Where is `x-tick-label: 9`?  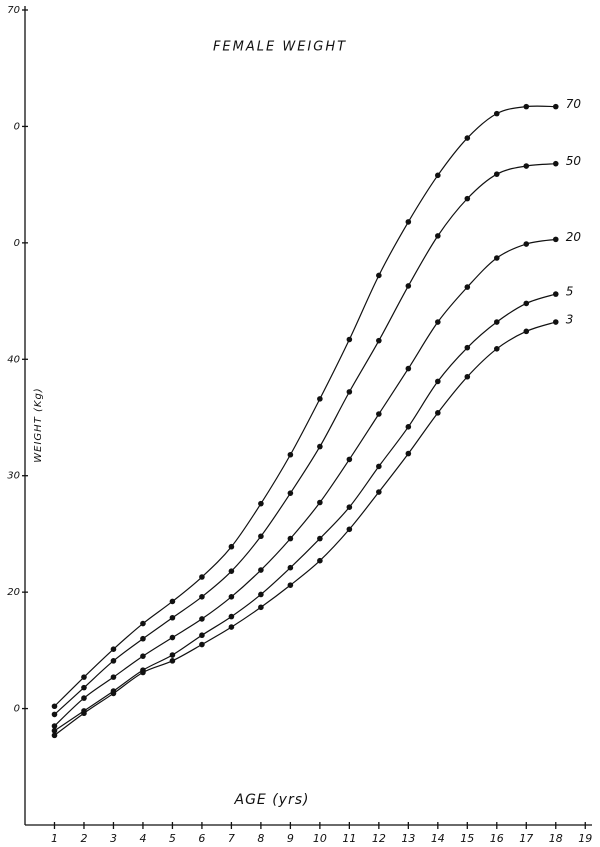
x-tick-label: 9 is located at coordinates (290, 838).